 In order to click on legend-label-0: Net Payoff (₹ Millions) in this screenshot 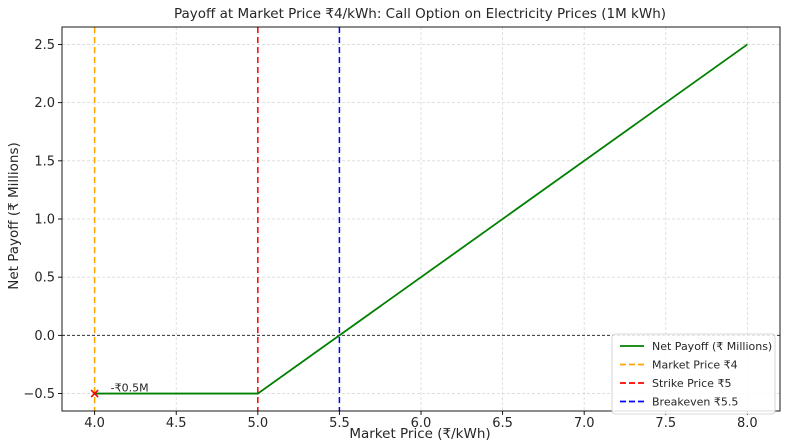, I will do `click(712, 346)`.